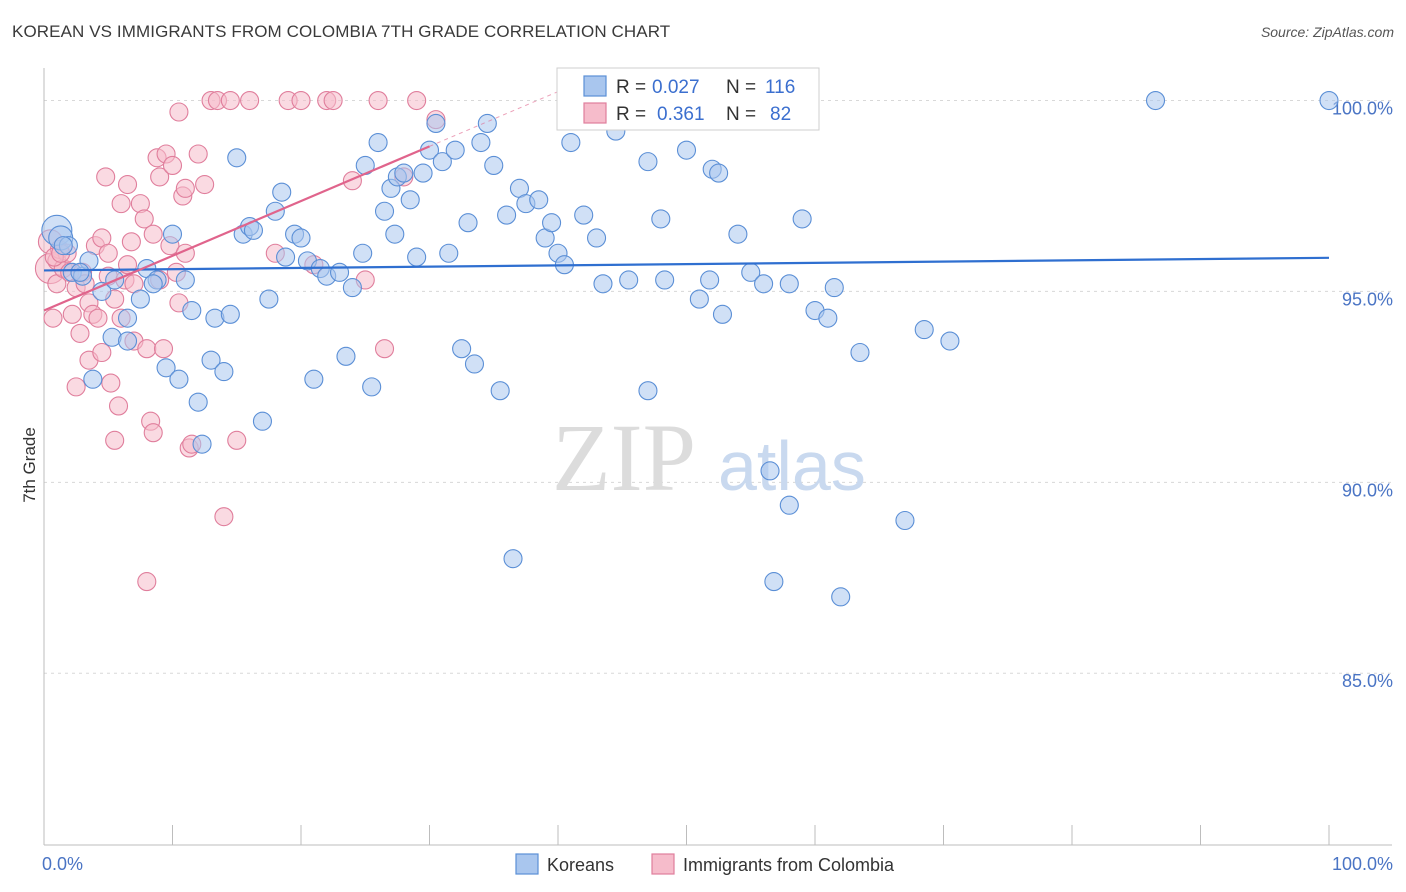 This screenshot has width=1406, height=892. Describe the element at coordinates (663, 864) in the screenshot. I see `legend-swatch-colombia` at that location.